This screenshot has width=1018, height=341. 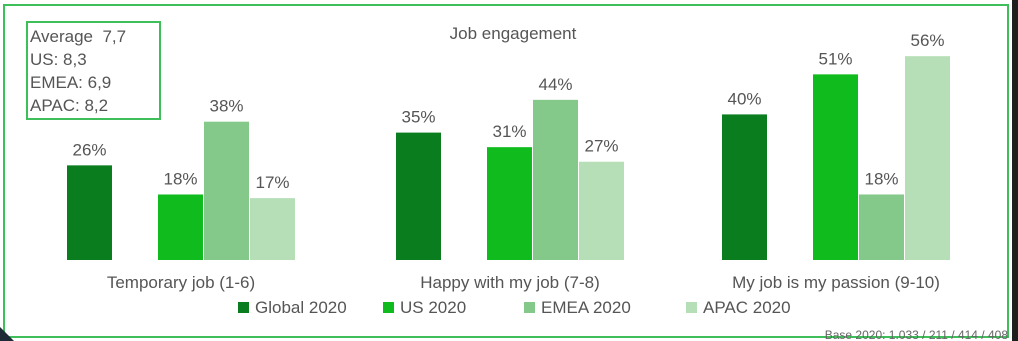 I want to click on average-emea: EMEA: 6,9, so click(x=70, y=82).